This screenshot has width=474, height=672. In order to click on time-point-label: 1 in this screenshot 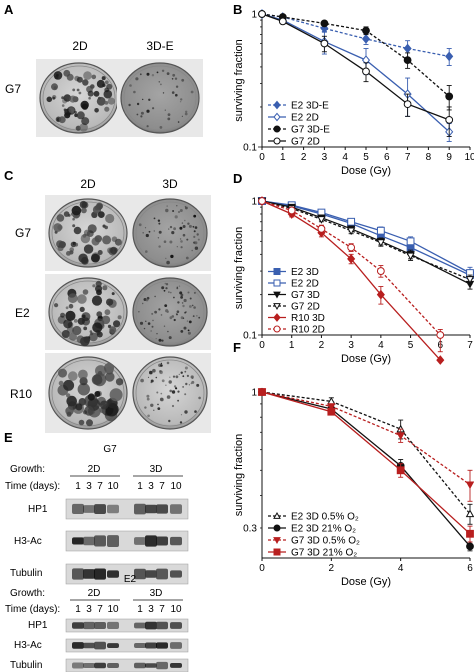, I will do `click(140, 486)`.